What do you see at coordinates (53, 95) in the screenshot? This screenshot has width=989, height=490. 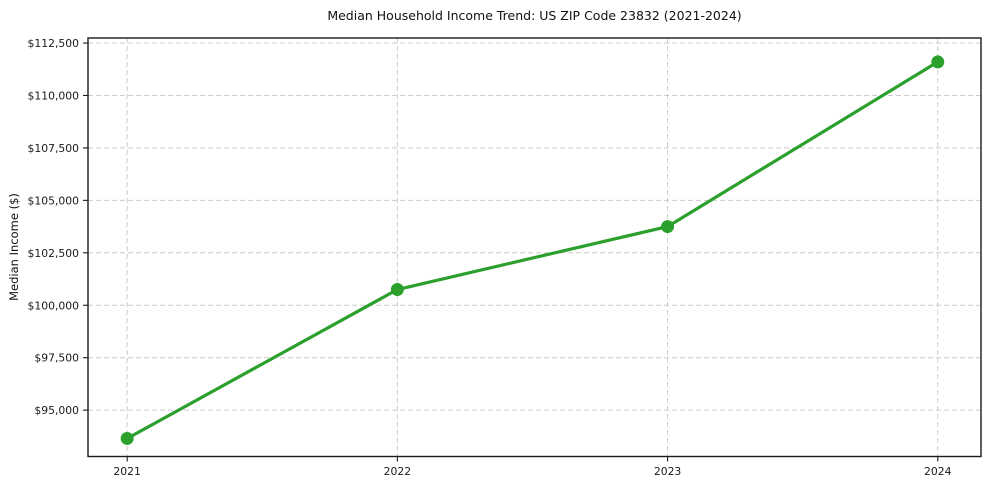 I see `y-tick-label: $110,000` at bounding box center [53, 95].